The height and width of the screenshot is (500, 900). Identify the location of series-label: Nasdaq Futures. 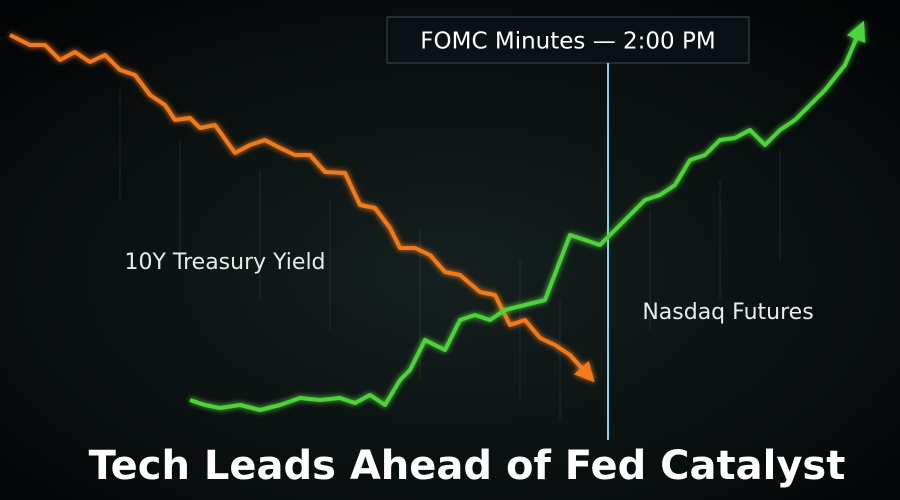
(727, 312).